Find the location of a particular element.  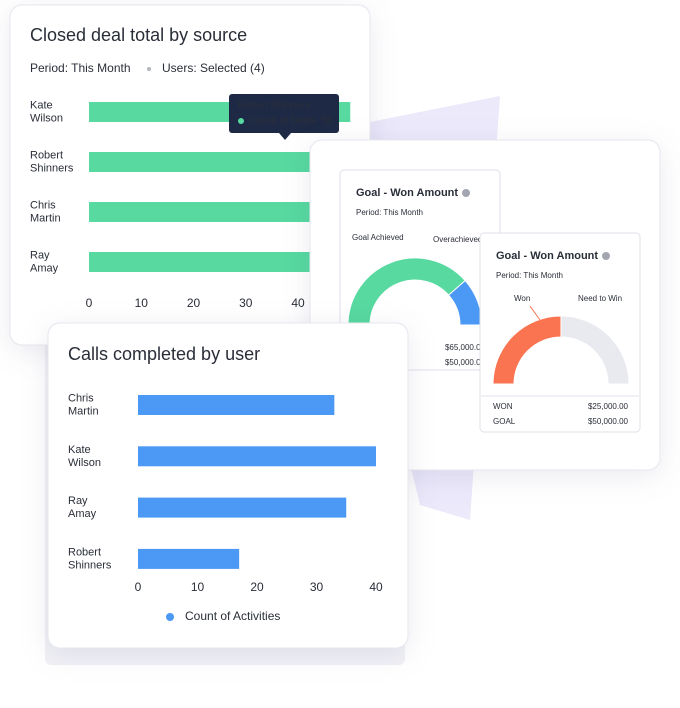

gauge-segment is located at coordinates (595, 350).